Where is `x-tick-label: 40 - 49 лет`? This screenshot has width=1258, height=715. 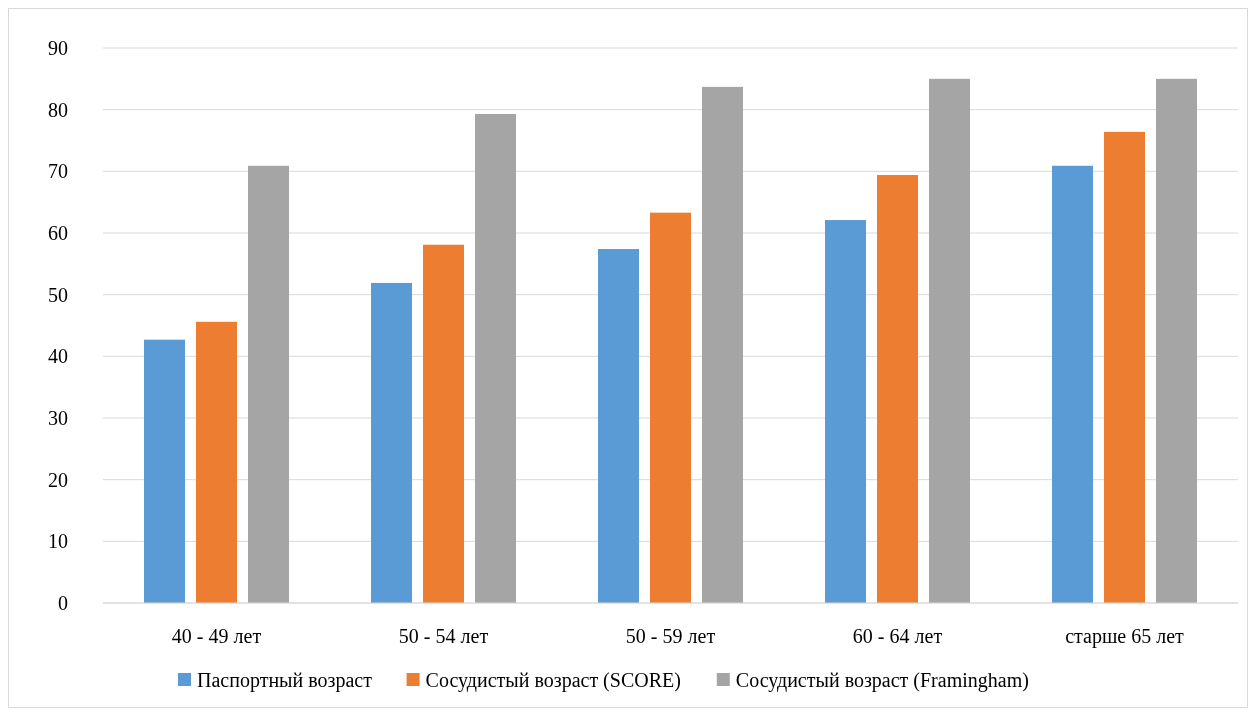 x-tick-label: 40 - 49 лет is located at coordinates (216, 636).